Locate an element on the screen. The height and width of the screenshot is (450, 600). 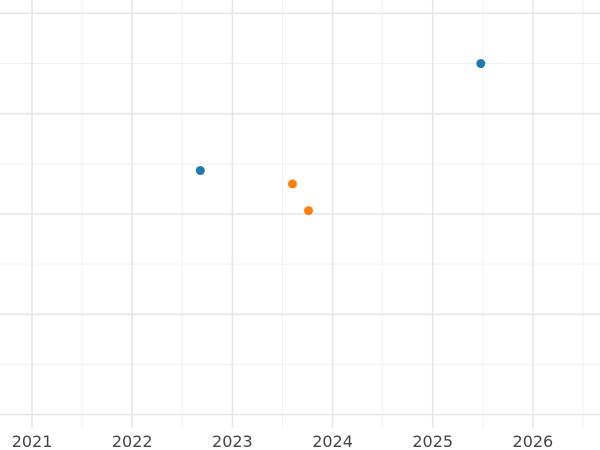
x-tick-label: 2023 is located at coordinates (232, 441).